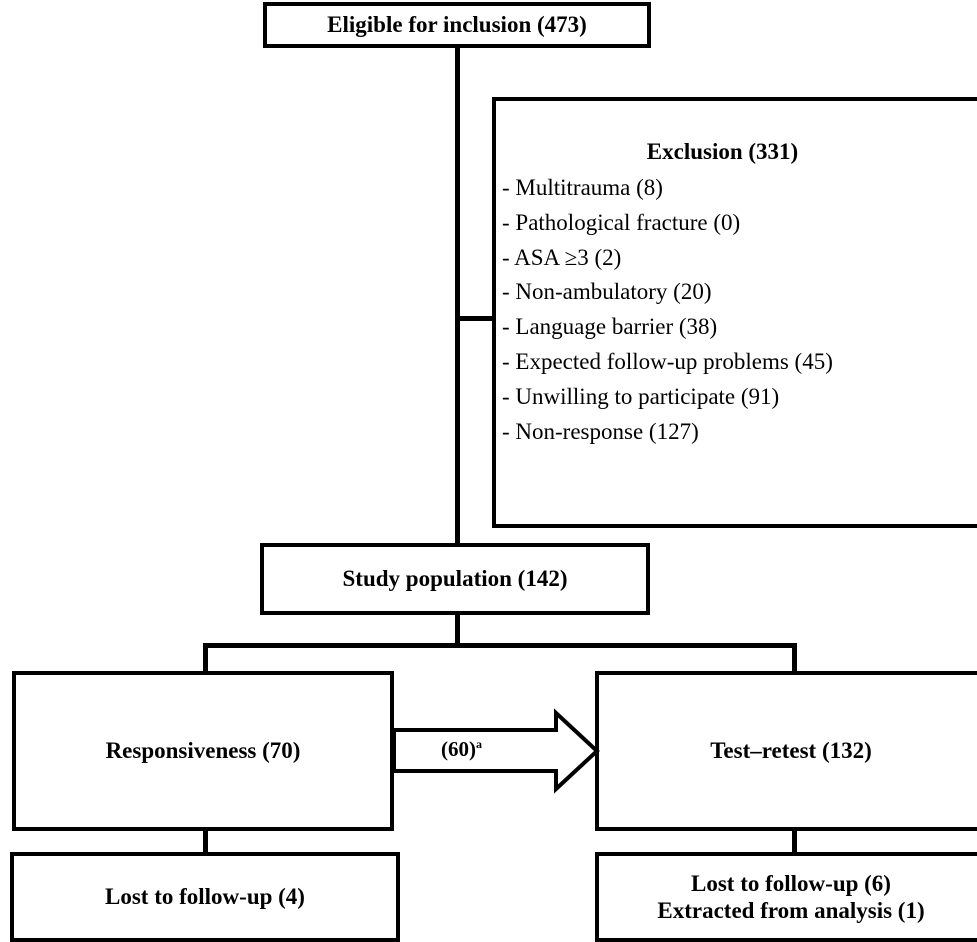 This screenshot has height=942, width=977. Describe the element at coordinates (794, 658) in the screenshot. I see `connector-right-down` at that location.